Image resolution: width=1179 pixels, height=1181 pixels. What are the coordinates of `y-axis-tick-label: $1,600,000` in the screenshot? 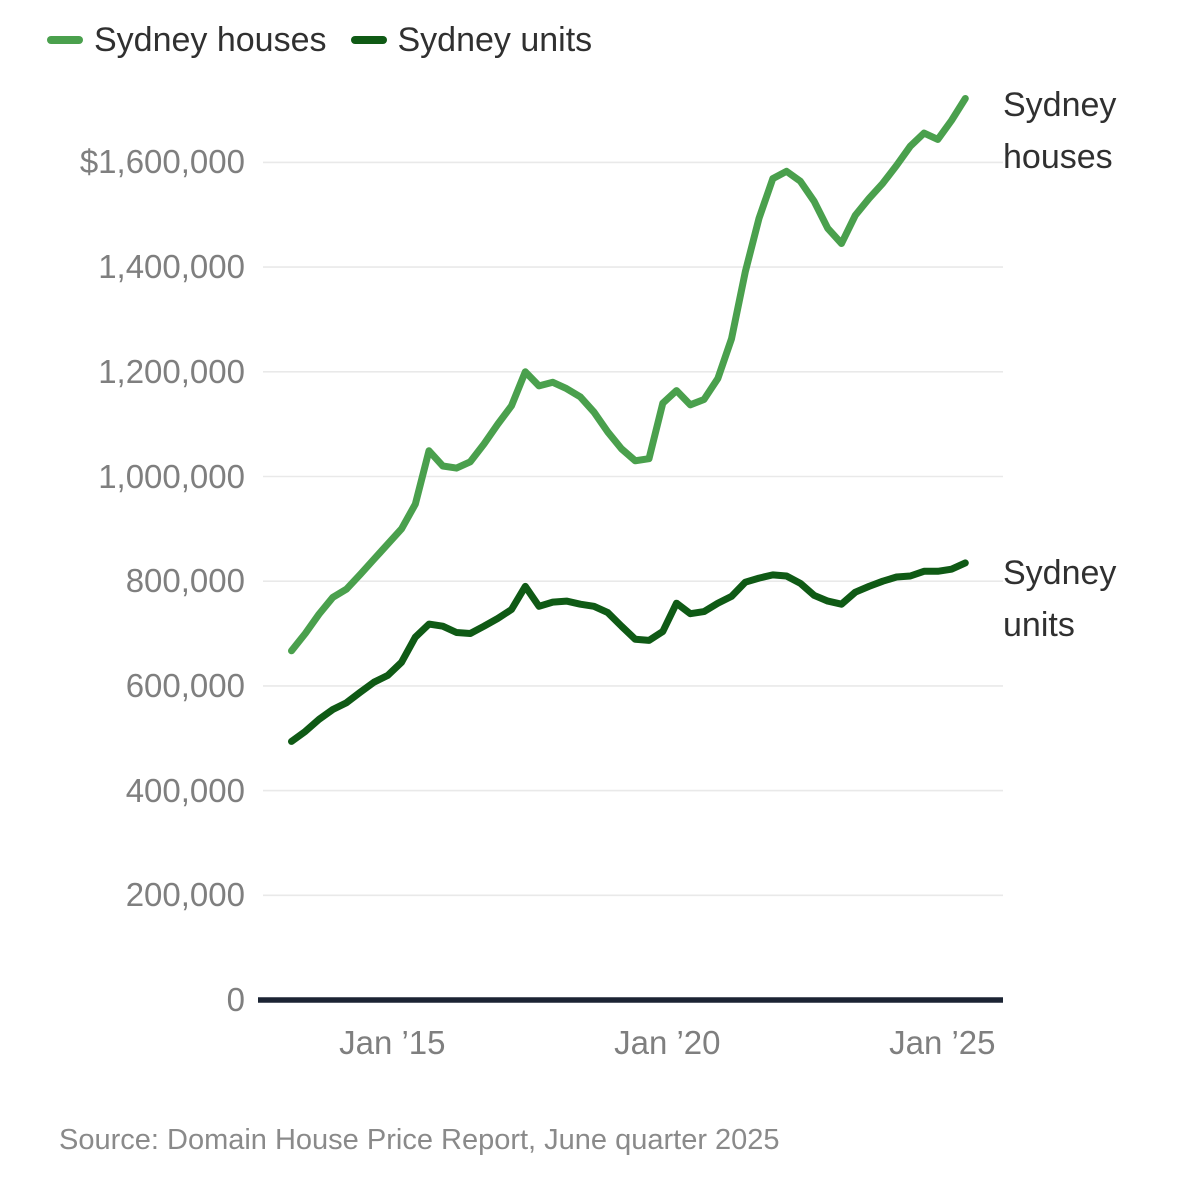 It's located at (162, 162).